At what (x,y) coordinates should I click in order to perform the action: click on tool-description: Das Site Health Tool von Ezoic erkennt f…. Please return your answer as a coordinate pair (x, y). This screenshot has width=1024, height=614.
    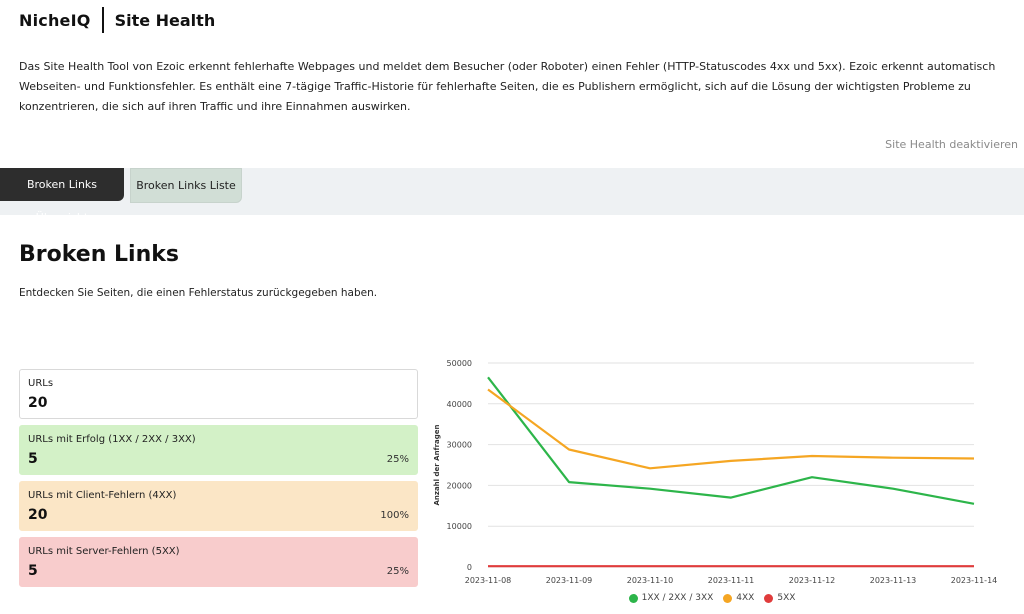
    Looking at the image, I should click on (507, 86).